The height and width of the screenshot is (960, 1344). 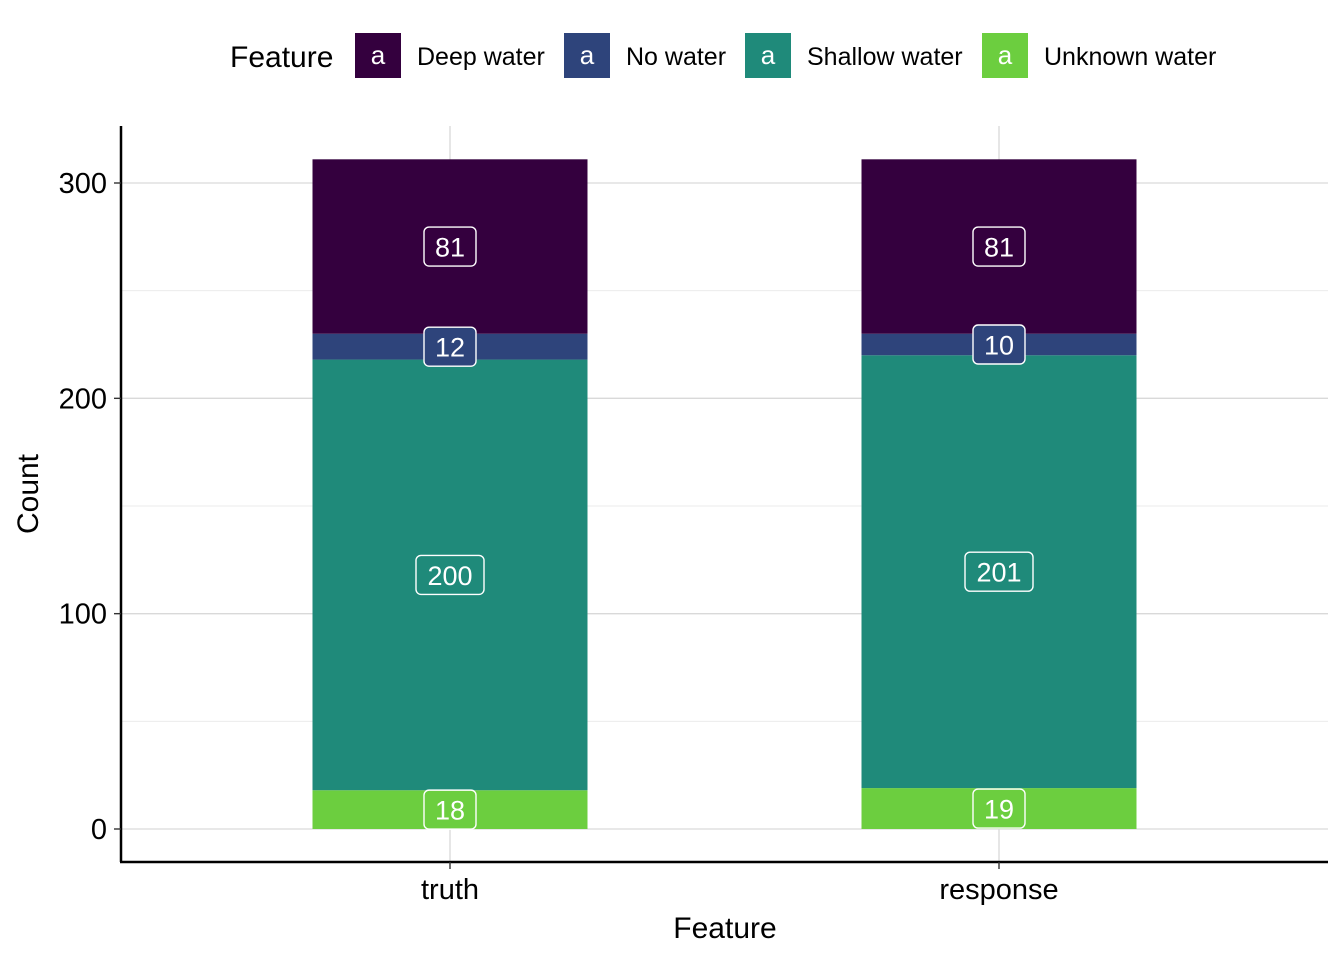 I want to click on x-tick-label-response: response, so click(x=998, y=890).